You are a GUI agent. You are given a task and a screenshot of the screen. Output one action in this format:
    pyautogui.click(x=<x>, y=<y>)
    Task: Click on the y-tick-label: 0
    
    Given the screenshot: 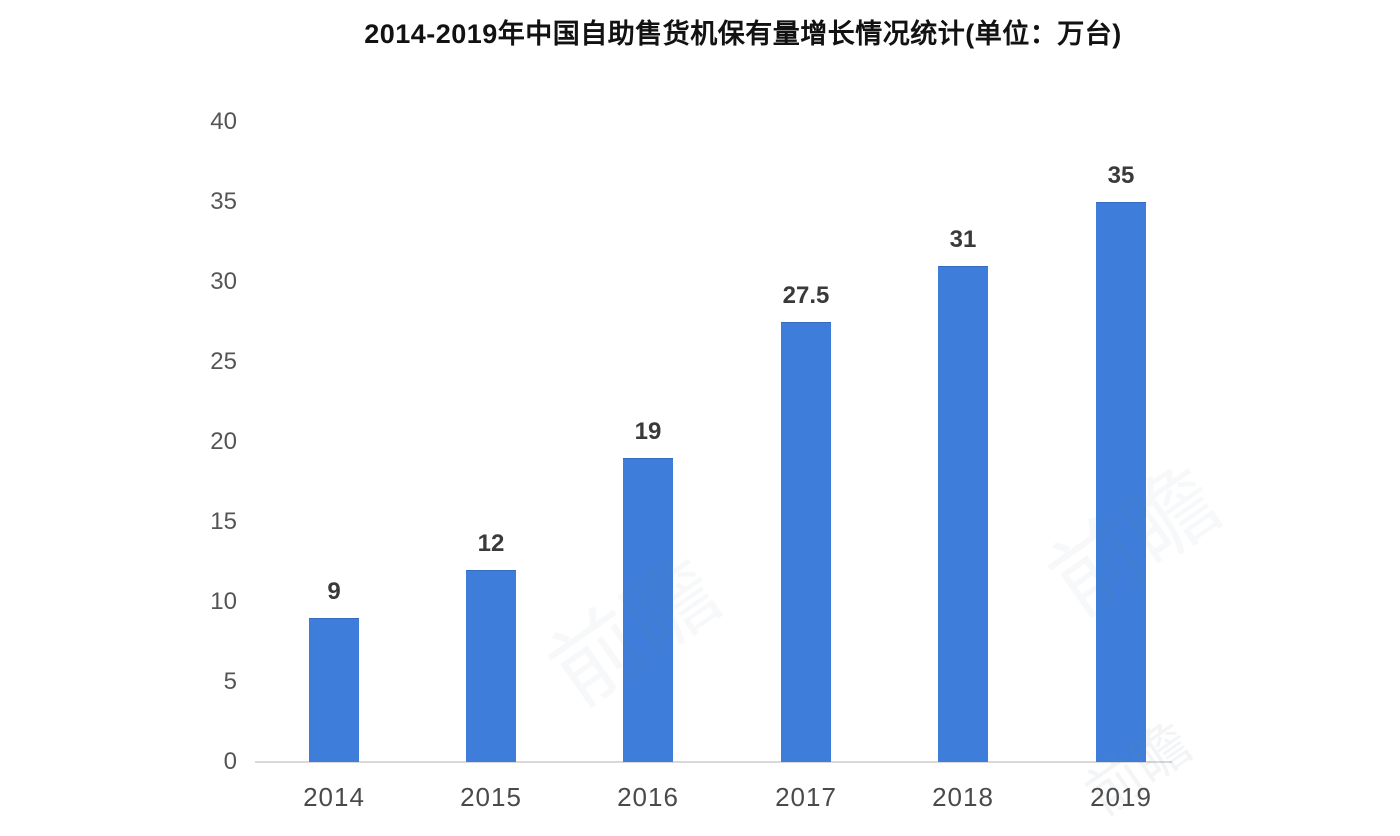 What is the action you would take?
    pyautogui.click(x=230, y=761)
    